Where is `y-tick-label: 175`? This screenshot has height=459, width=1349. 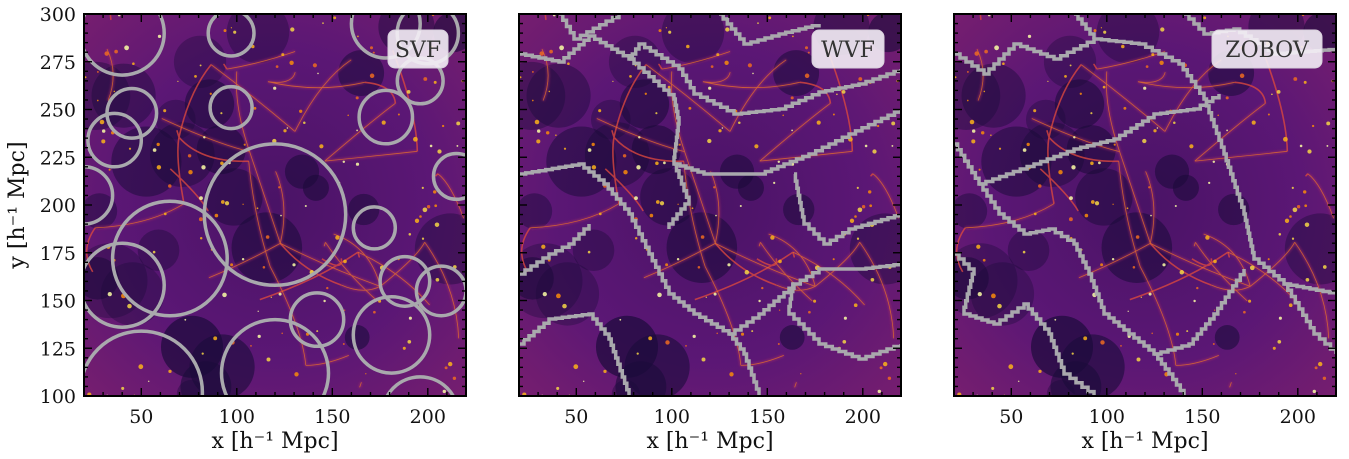
y-tick-label: 175 is located at coordinates (58, 254).